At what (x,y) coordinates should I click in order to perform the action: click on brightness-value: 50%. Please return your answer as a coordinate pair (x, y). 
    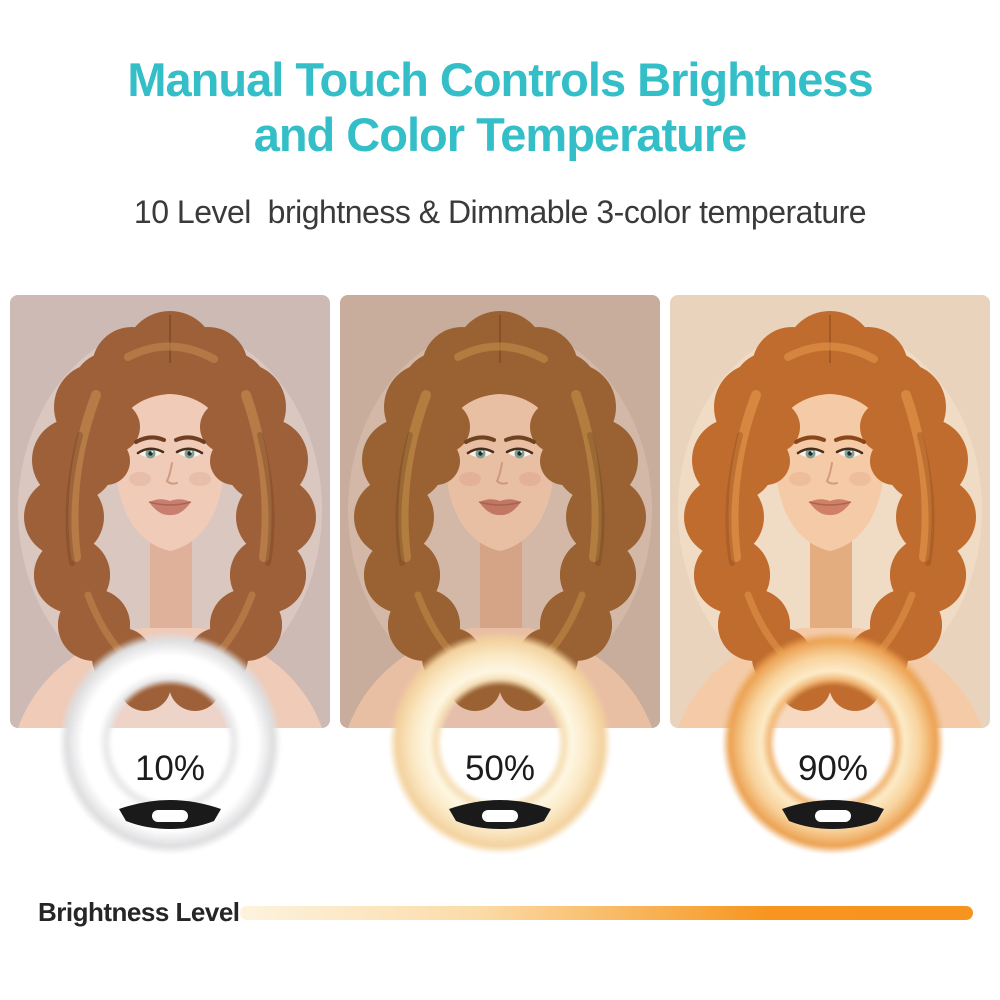
    Looking at the image, I should click on (500, 768).